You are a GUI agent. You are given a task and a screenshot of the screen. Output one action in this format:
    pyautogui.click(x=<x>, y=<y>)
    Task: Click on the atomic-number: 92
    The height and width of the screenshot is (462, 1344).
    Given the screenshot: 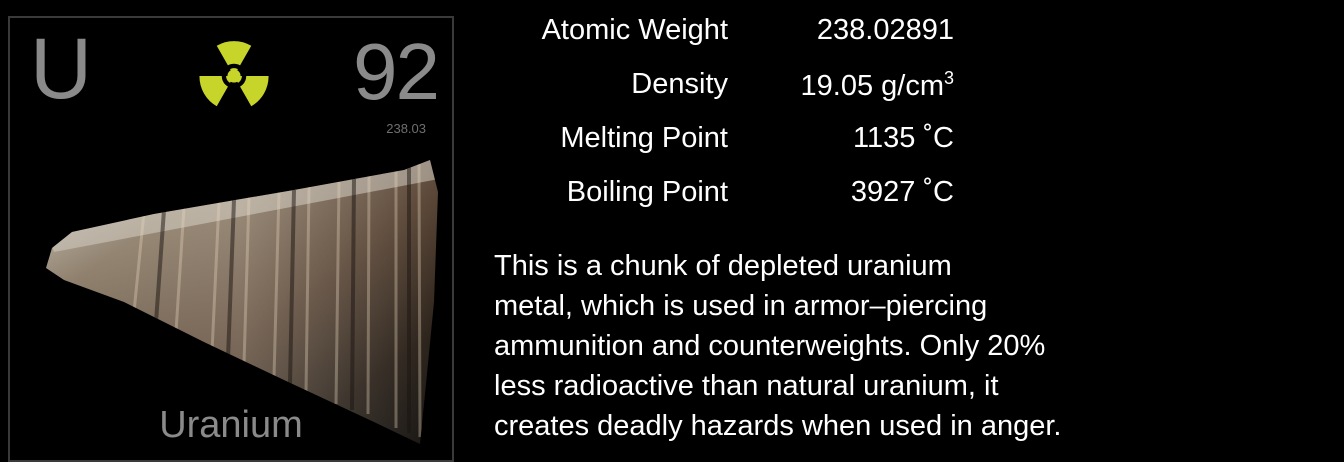 What is the action you would take?
    pyautogui.click(x=396, y=71)
    